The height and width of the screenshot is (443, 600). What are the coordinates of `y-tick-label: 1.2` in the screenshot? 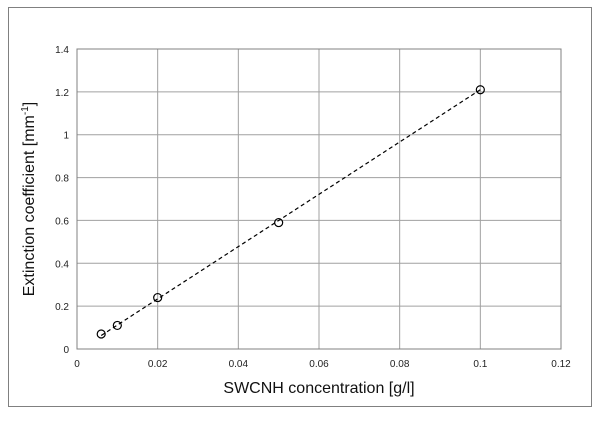 It's located at (62, 93).